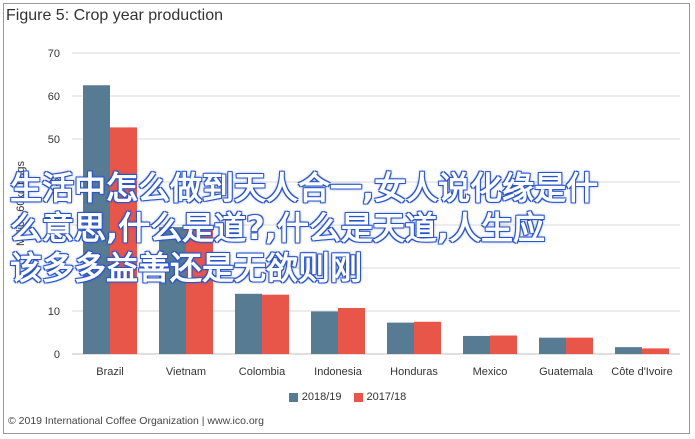  I want to click on y-tick-label: 30, so click(54, 226).